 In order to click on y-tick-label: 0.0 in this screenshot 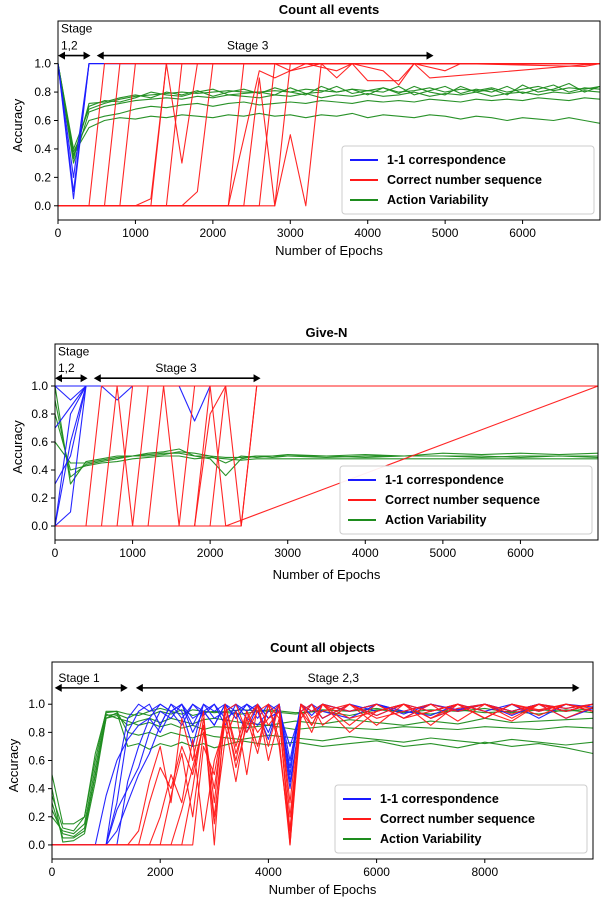, I will do `click(36, 845)`.